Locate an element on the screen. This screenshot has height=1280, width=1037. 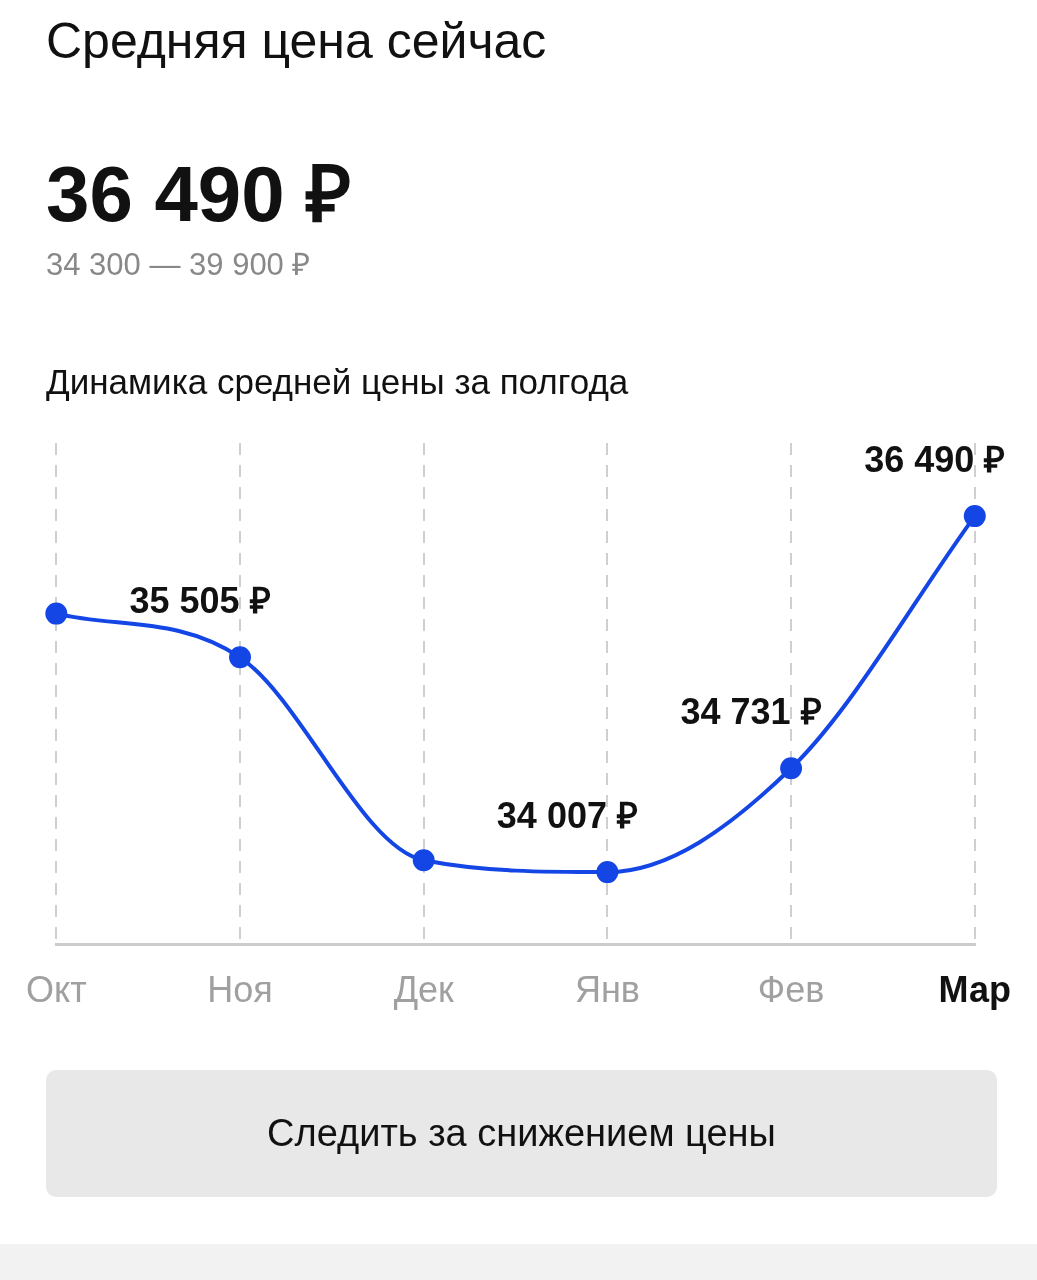
text: Динамика средней цены за полгода is located at coordinates (337, 382).